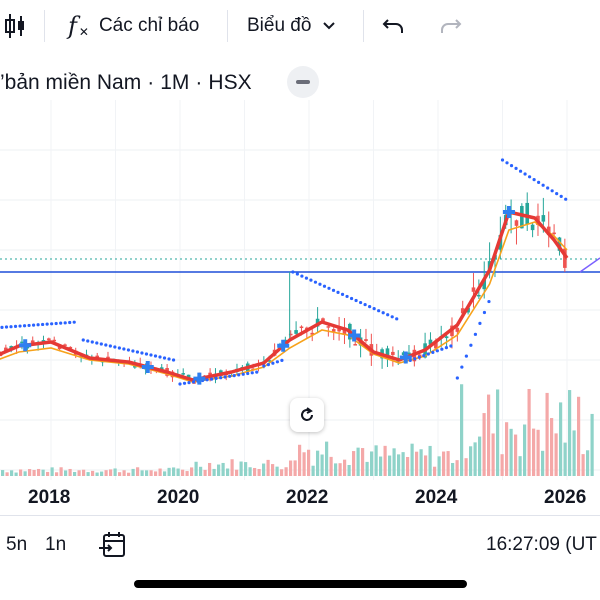  What do you see at coordinates (149, 25) in the screenshot?
I see `indicators-label: Các chỉ báo` at bounding box center [149, 25].